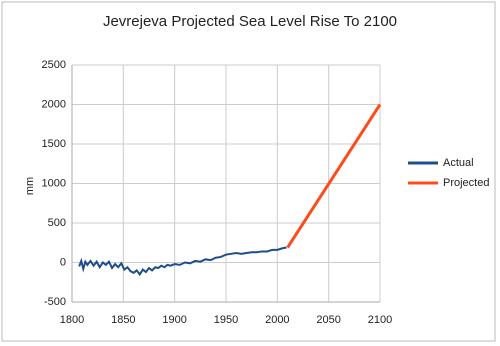  What do you see at coordinates (54, 104) in the screenshot?
I see `y-tick-label: 2000` at bounding box center [54, 104].